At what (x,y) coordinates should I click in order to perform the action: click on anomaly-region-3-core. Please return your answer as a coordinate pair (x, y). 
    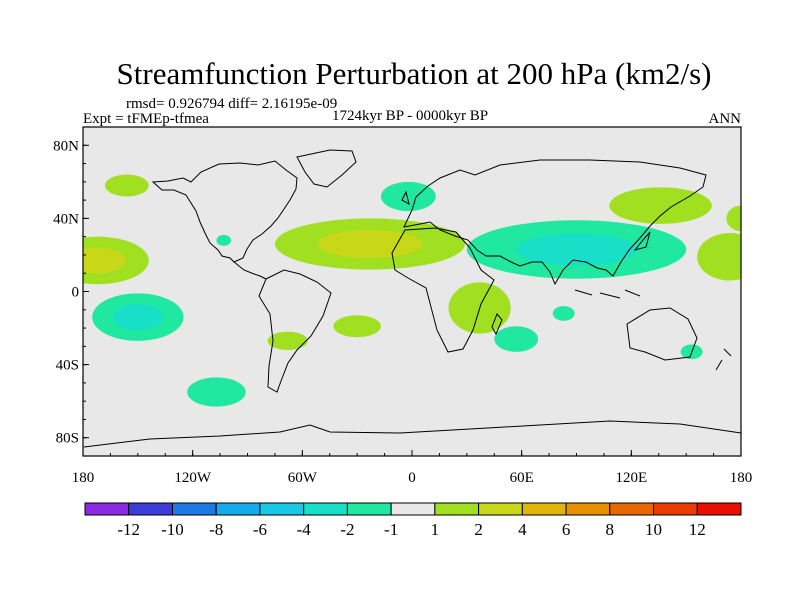
    Looking at the image, I should click on (137, 317).